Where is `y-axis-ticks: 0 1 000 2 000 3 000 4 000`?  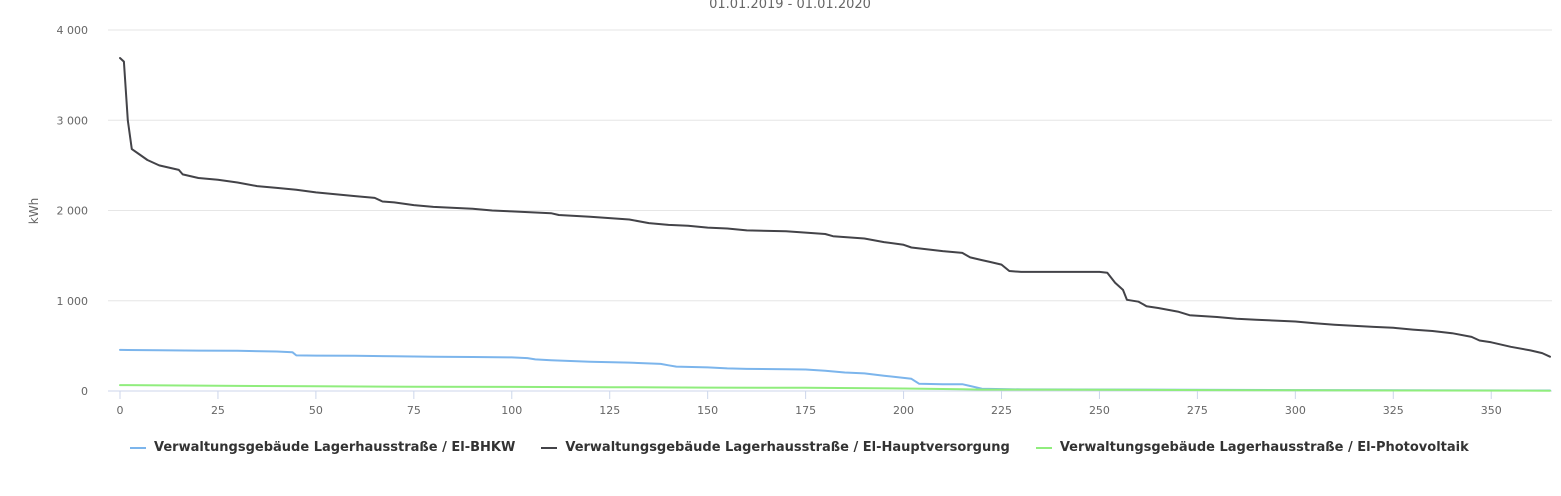
y-axis-ticks: 0 1 000 2 000 3 000 4 000 is located at coordinates (73, 211).